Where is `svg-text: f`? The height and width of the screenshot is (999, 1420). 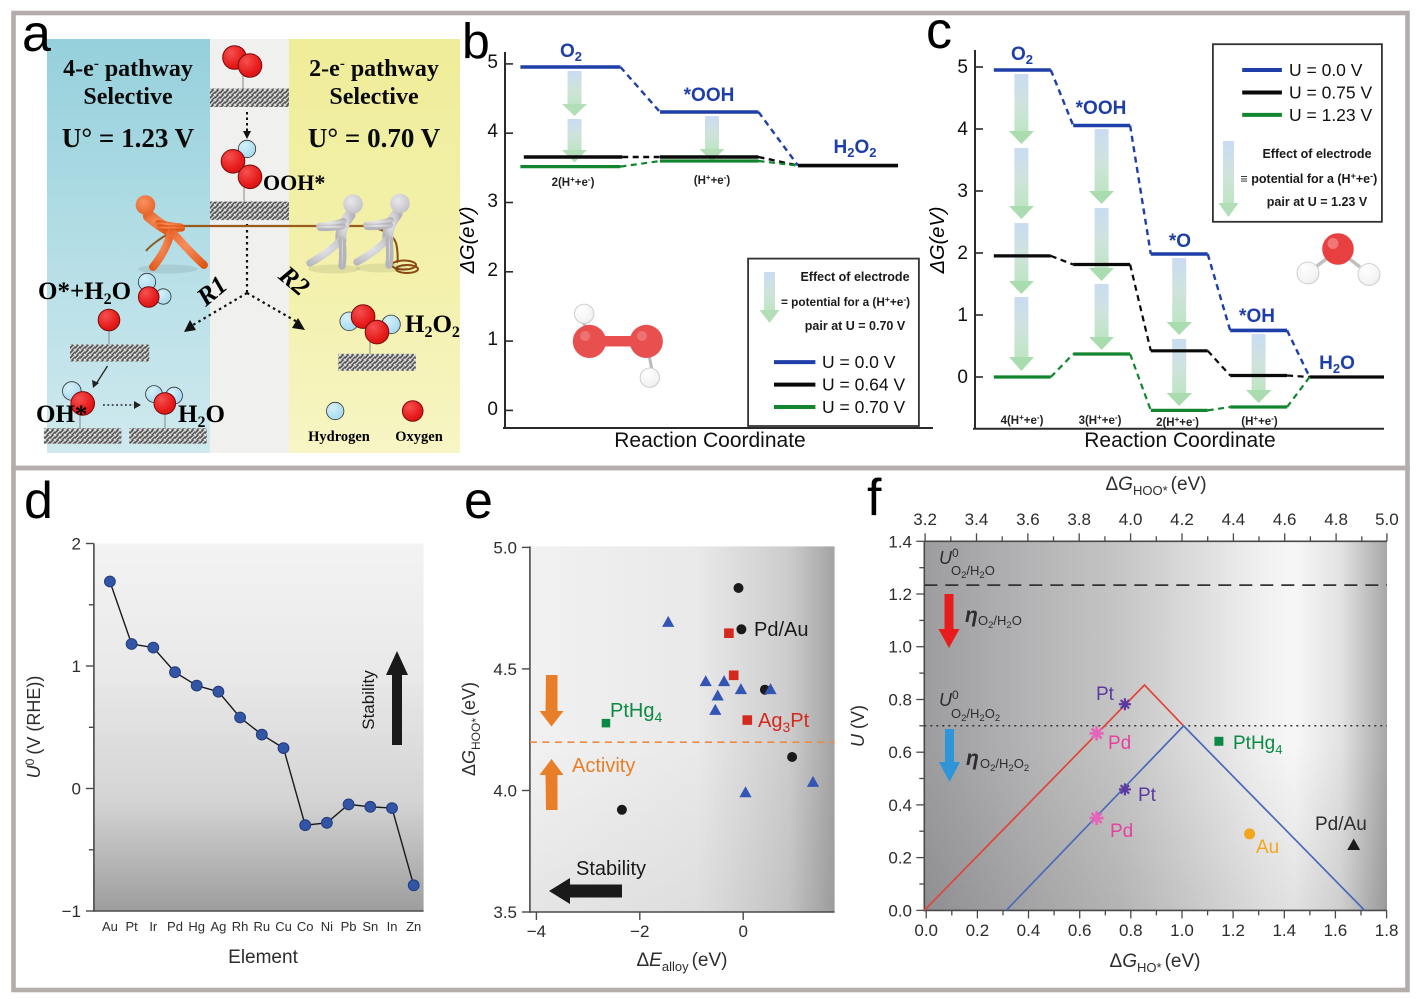 svg-text: f is located at coordinates (874, 498).